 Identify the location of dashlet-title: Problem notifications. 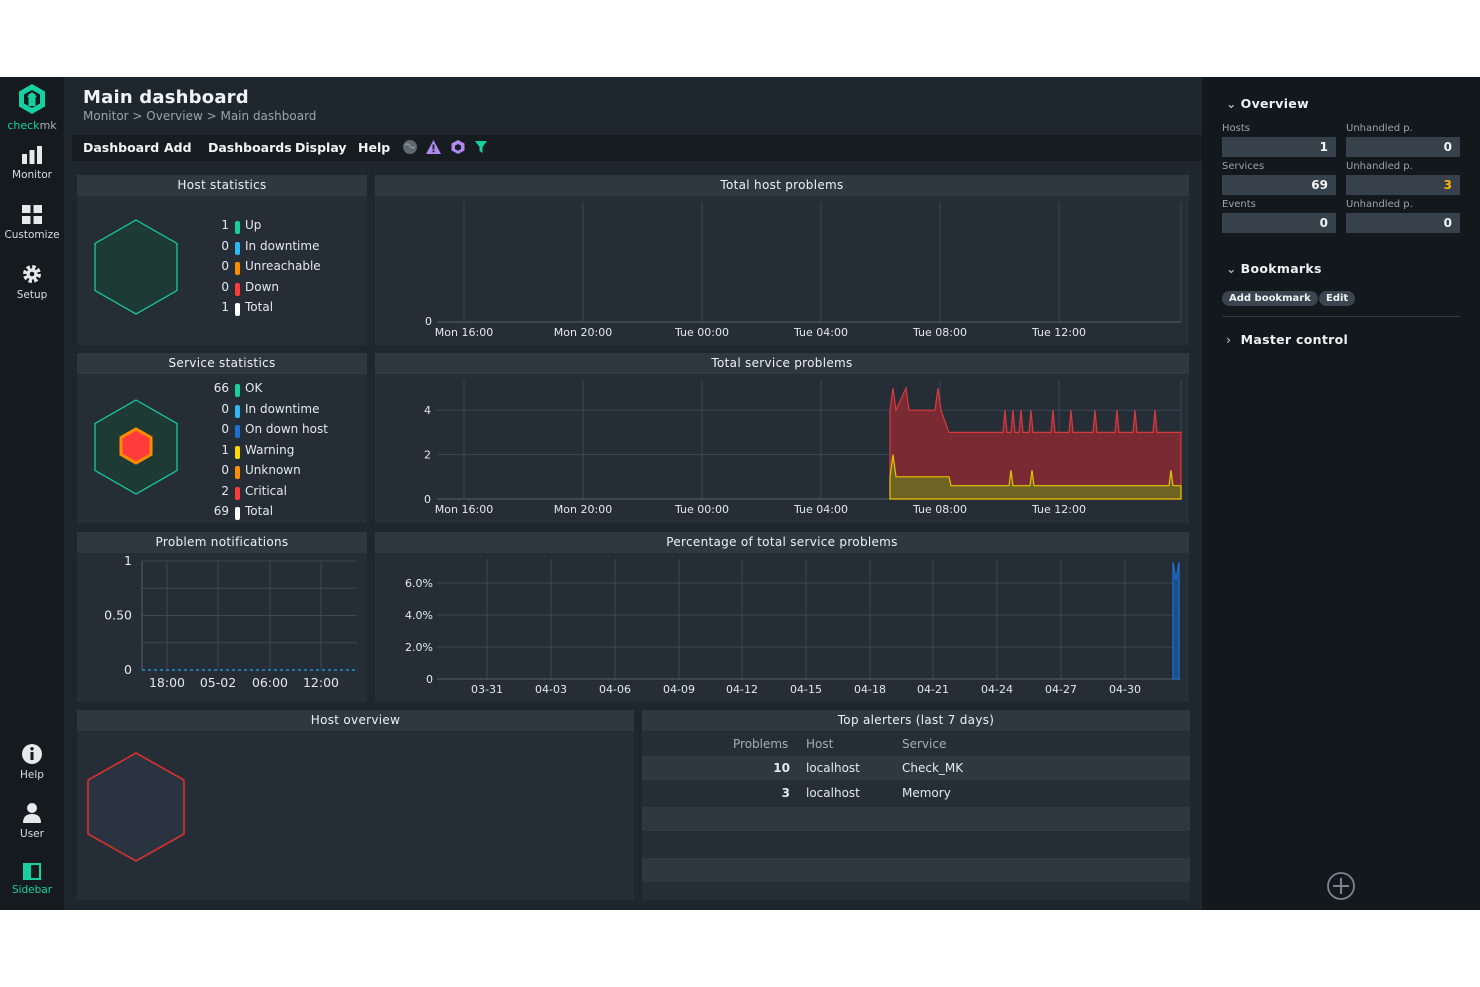
(222, 542).